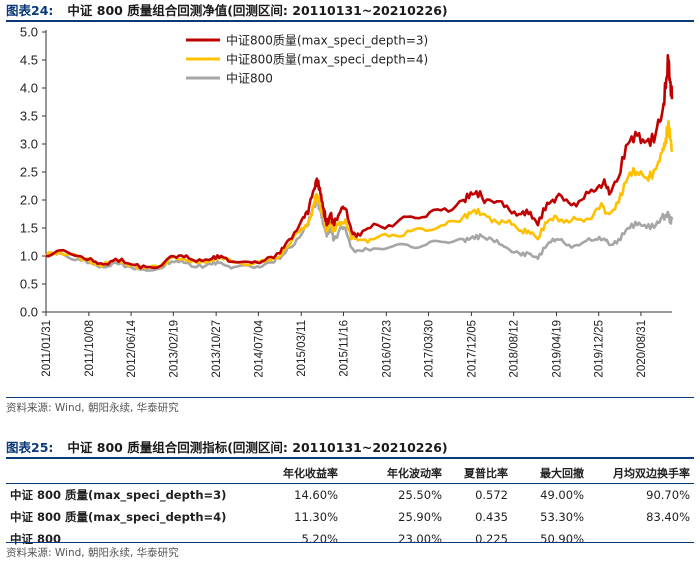  Describe the element at coordinates (641, 539) in the screenshot. I see `cell-turnover` at that location.